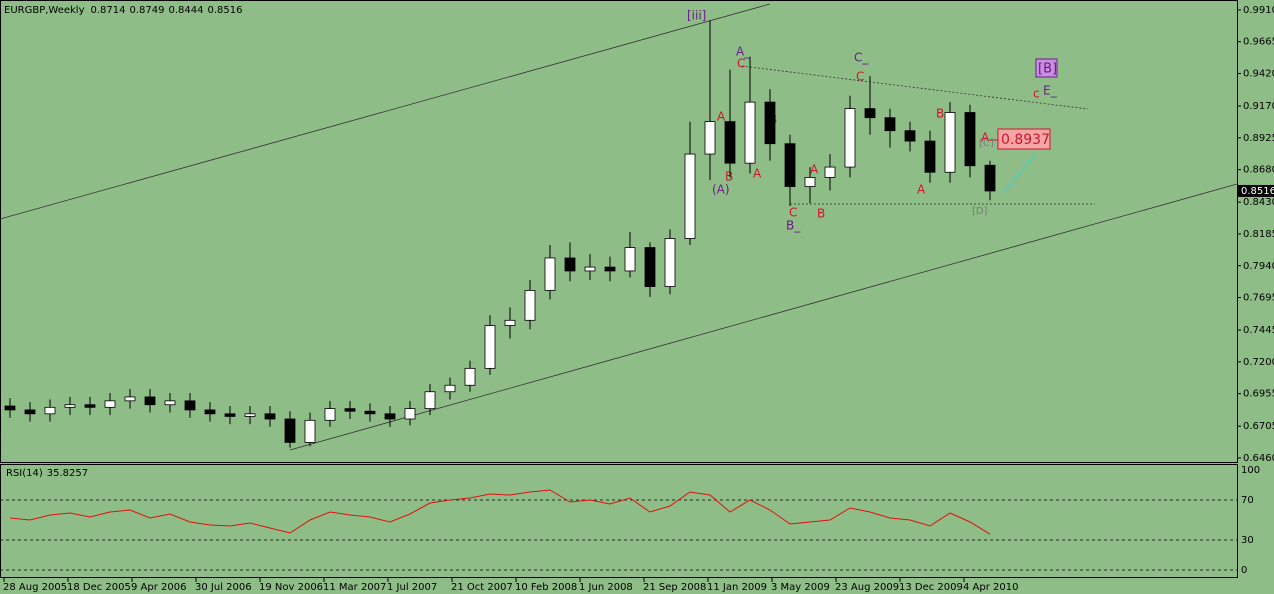  What do you see at coordinates (67, 473) in the screenshot?
I see `rsi-last: 35.8257` at bounding box center [67, 473].